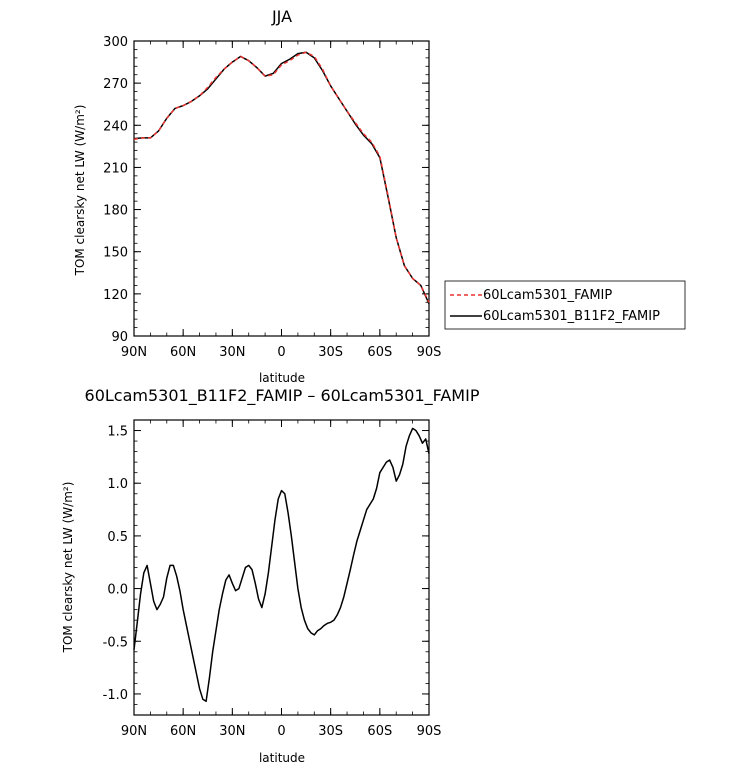 Image resolution: width=733 pixels, height=772 pixels. What do you see at coordinates (232, 352) in the screenshot?
I see `top-x-tick-label: 30N` at bounding box center [232, 352].